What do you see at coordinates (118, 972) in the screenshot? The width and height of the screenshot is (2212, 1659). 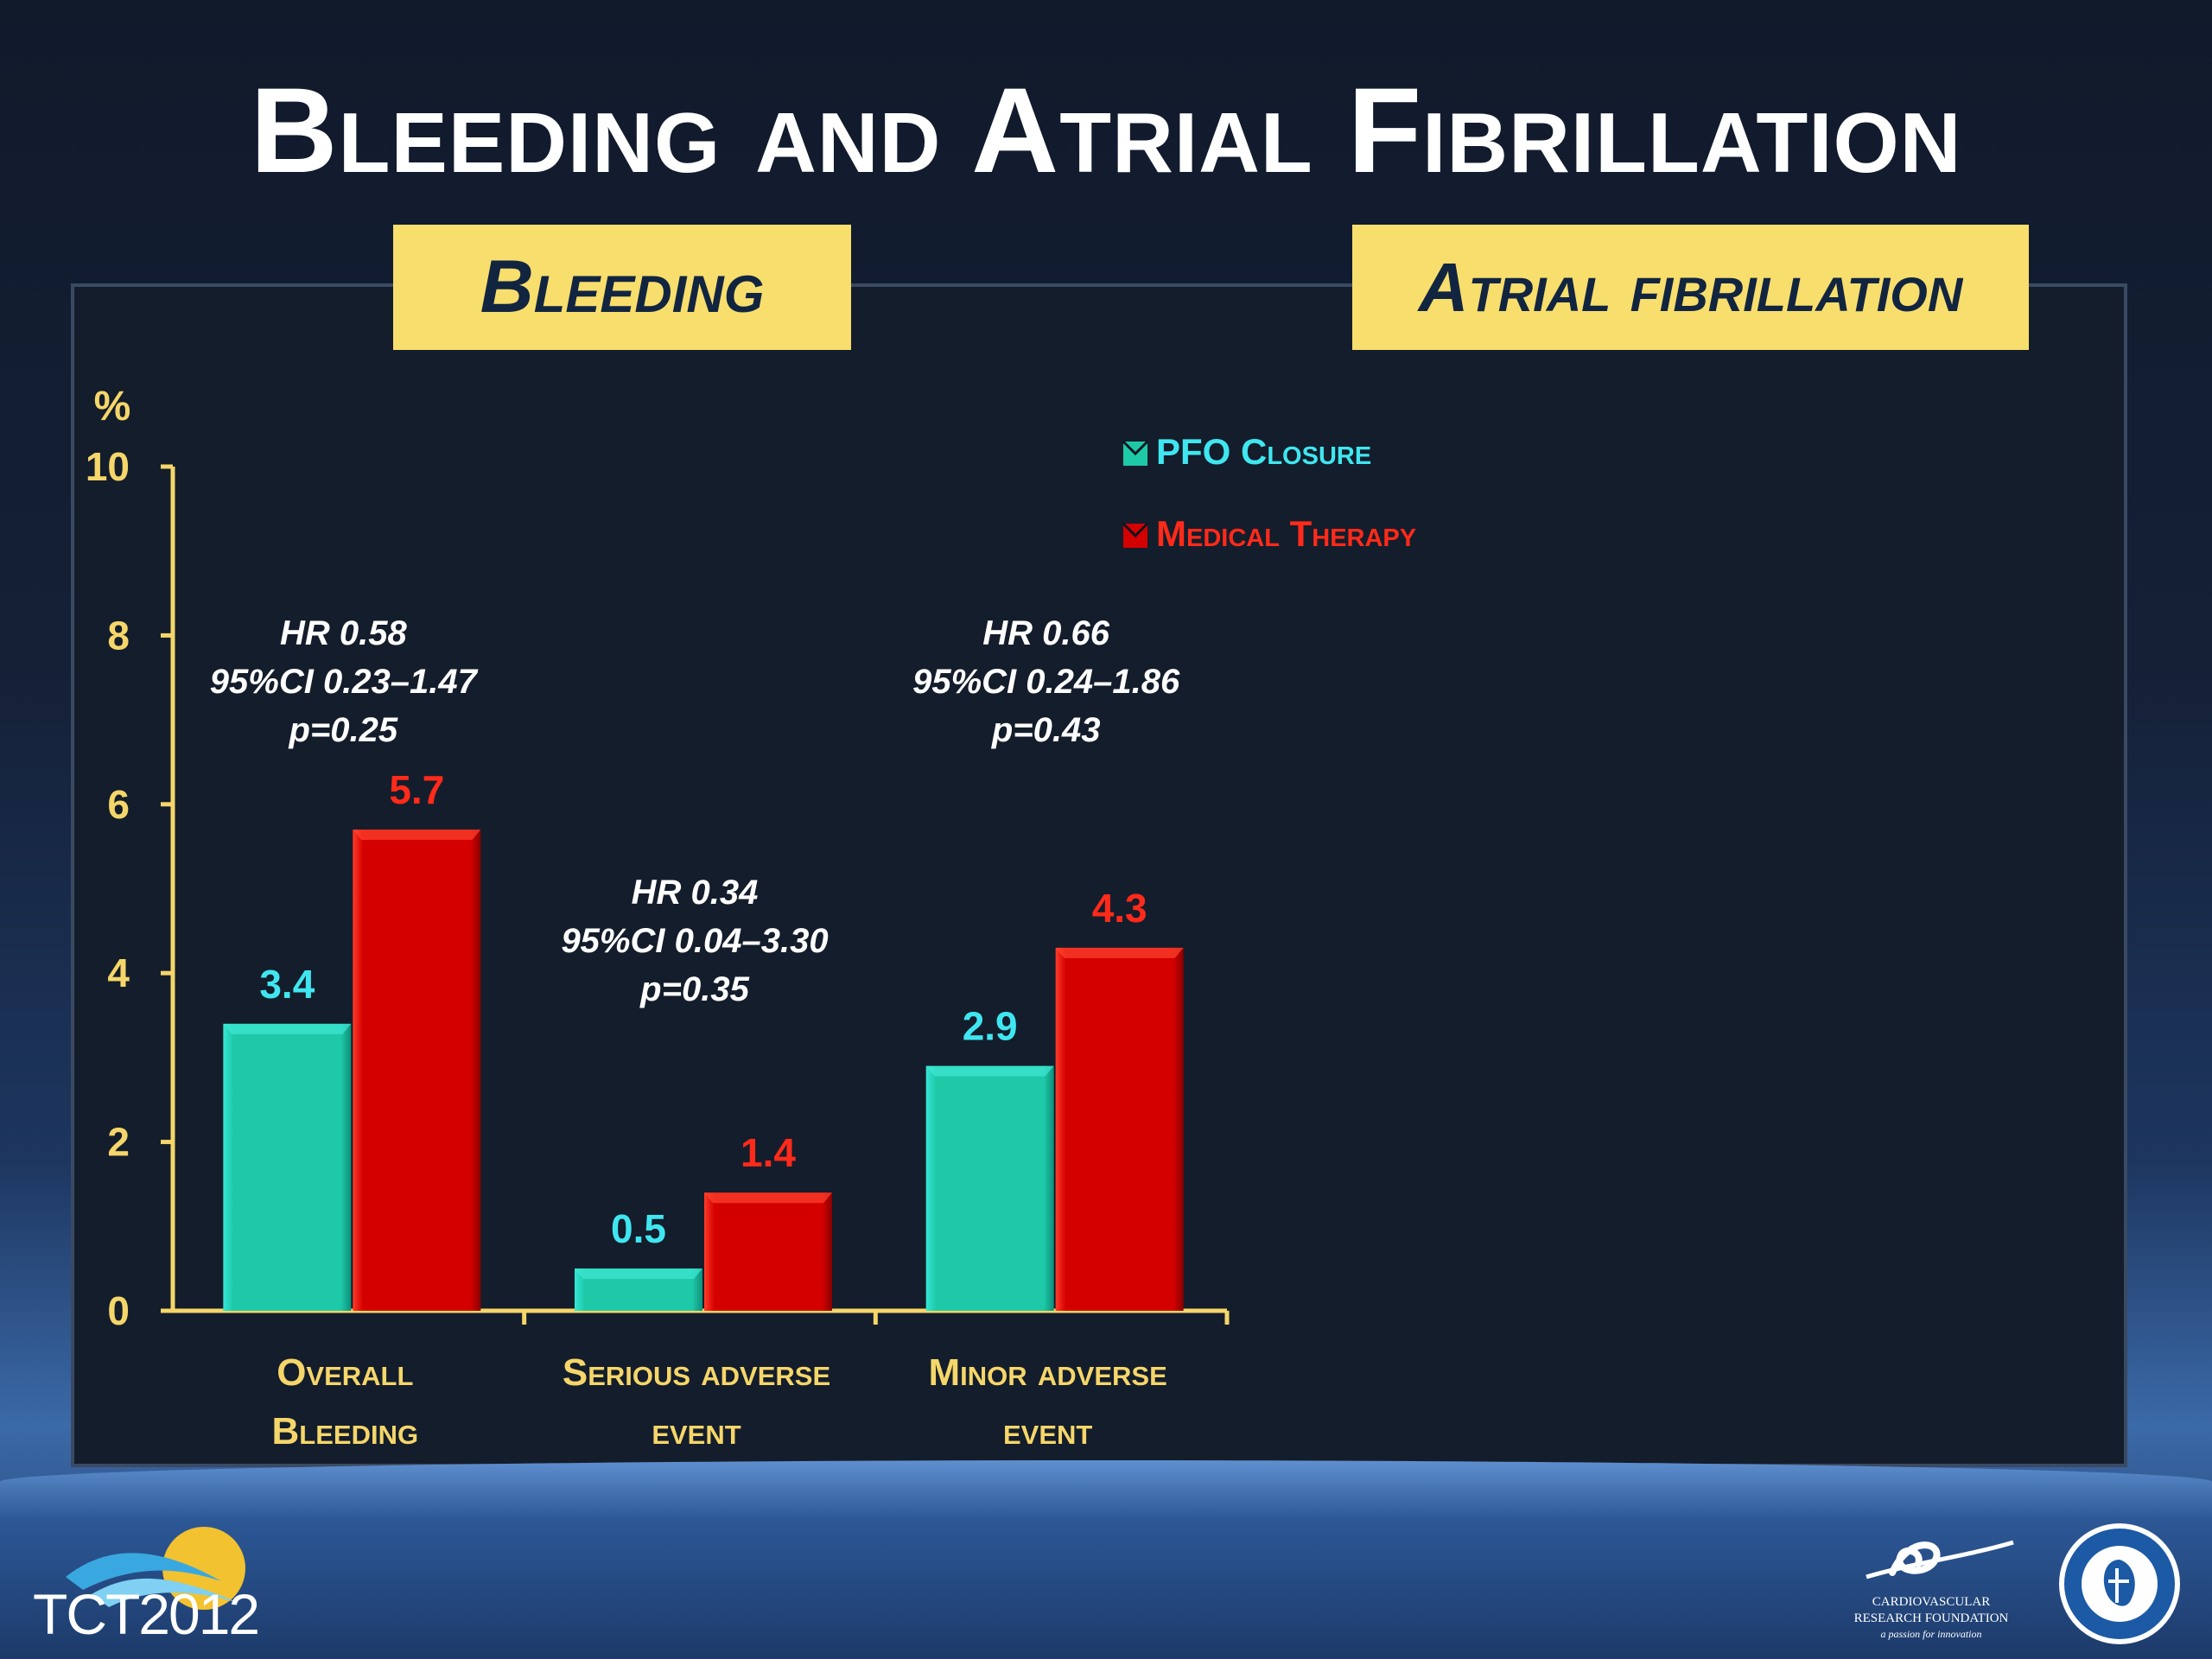 I see `y-tick-label: 4` at bounding box center [118, 972].